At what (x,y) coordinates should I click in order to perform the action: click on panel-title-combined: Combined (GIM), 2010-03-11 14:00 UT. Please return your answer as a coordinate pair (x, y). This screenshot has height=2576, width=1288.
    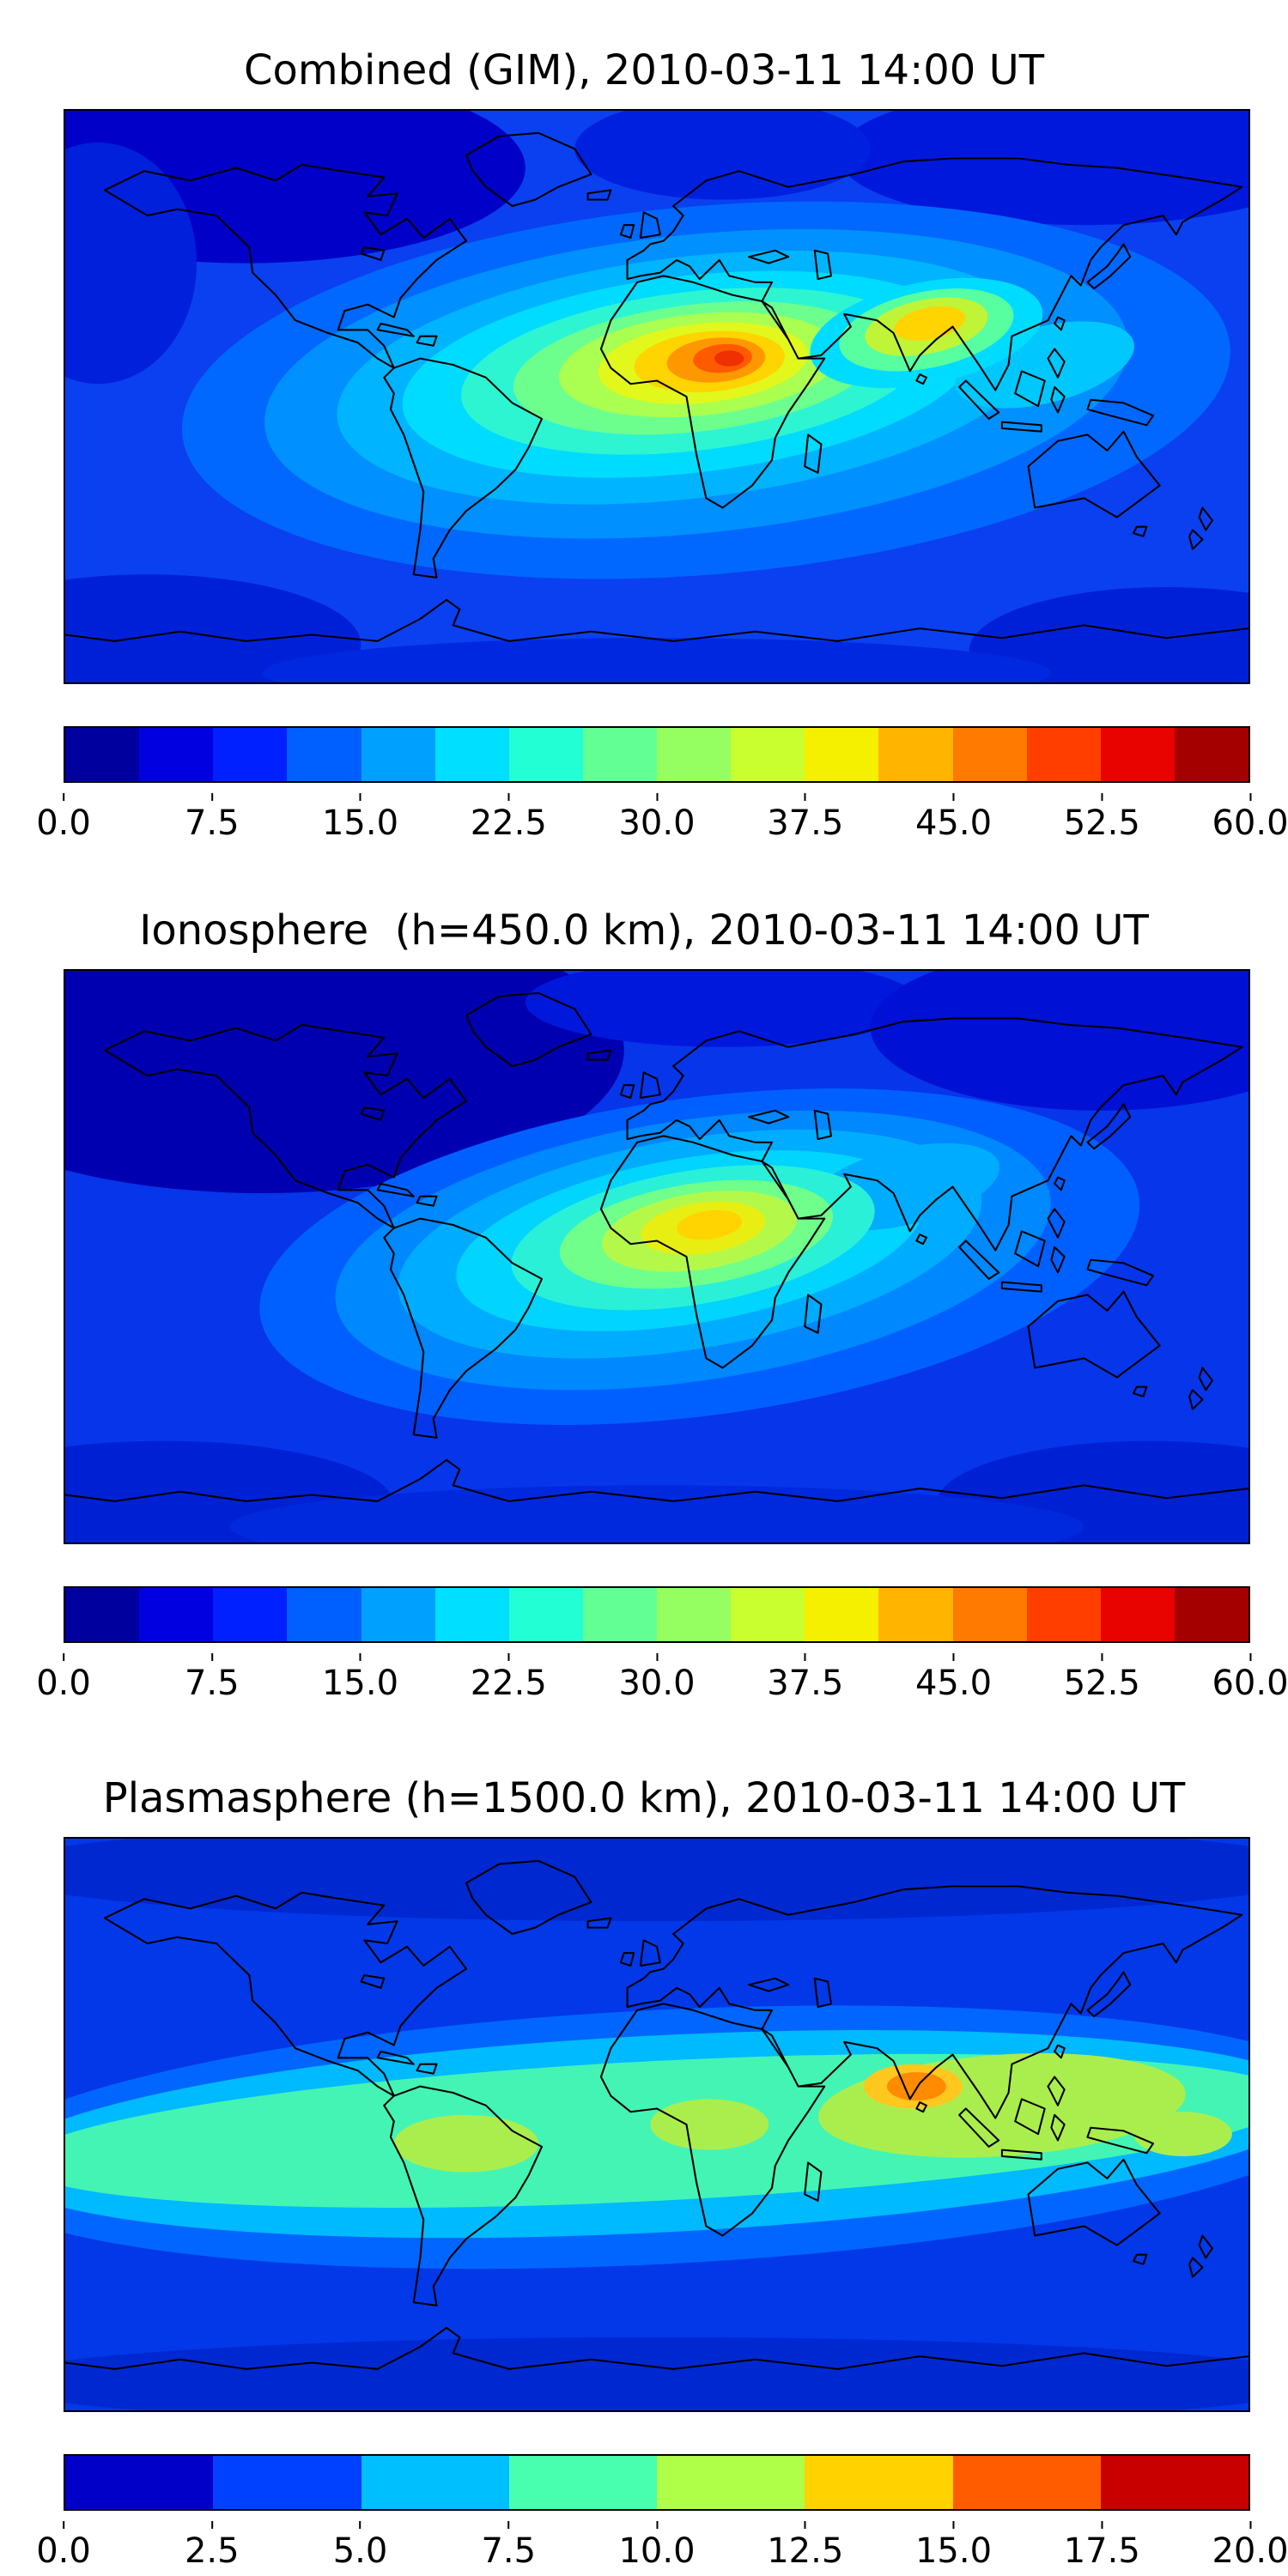
    Looking at the image, I should click on (644, 70).